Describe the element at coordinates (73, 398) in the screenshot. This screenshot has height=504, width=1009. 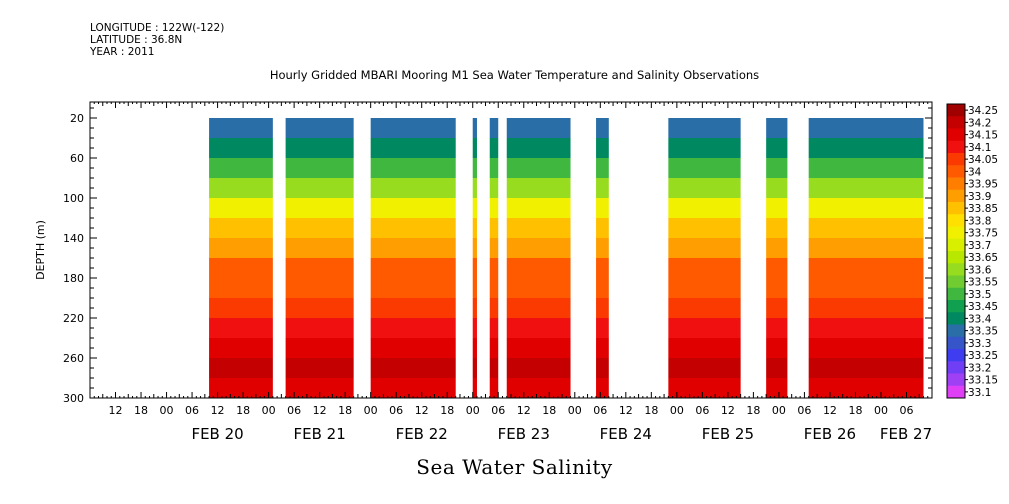
I see `y-tick-label: 300` at that location.